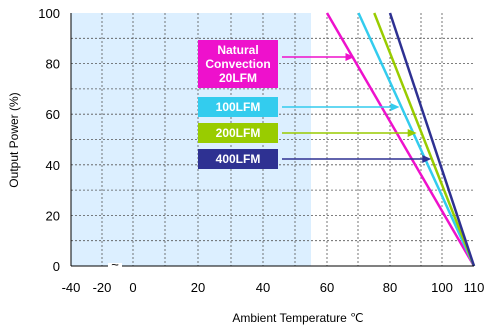 The image size is (492, 329). Describe the element at coordinates (198, 287) in the screenshot. I see `x-tick-label: 20` at that location.